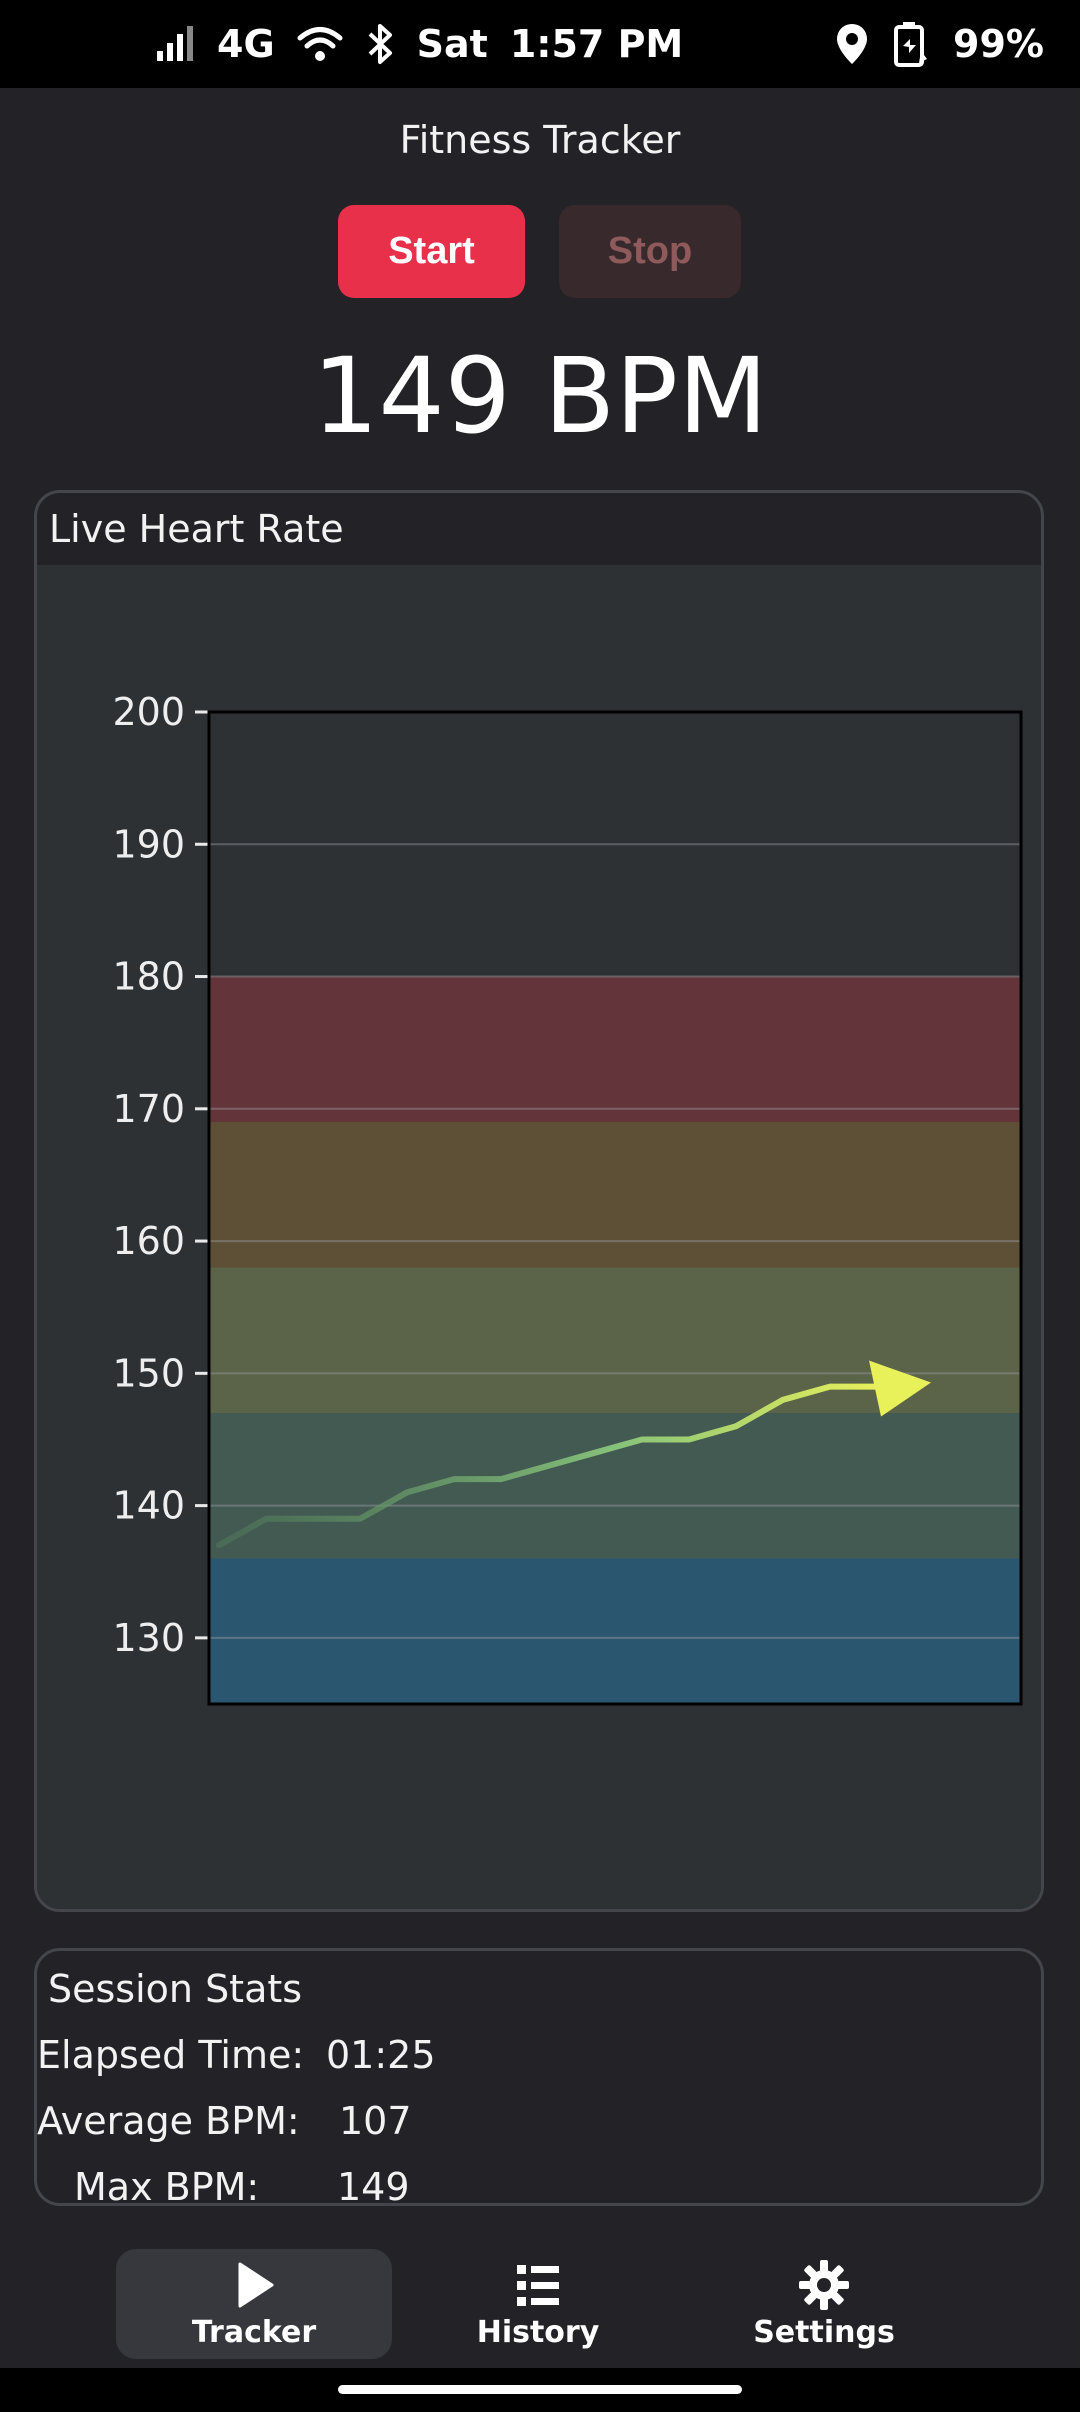 This screenshot has height=2412, width=1080. I want to click on y-tick-label-160: 160, so click(148, 1241).